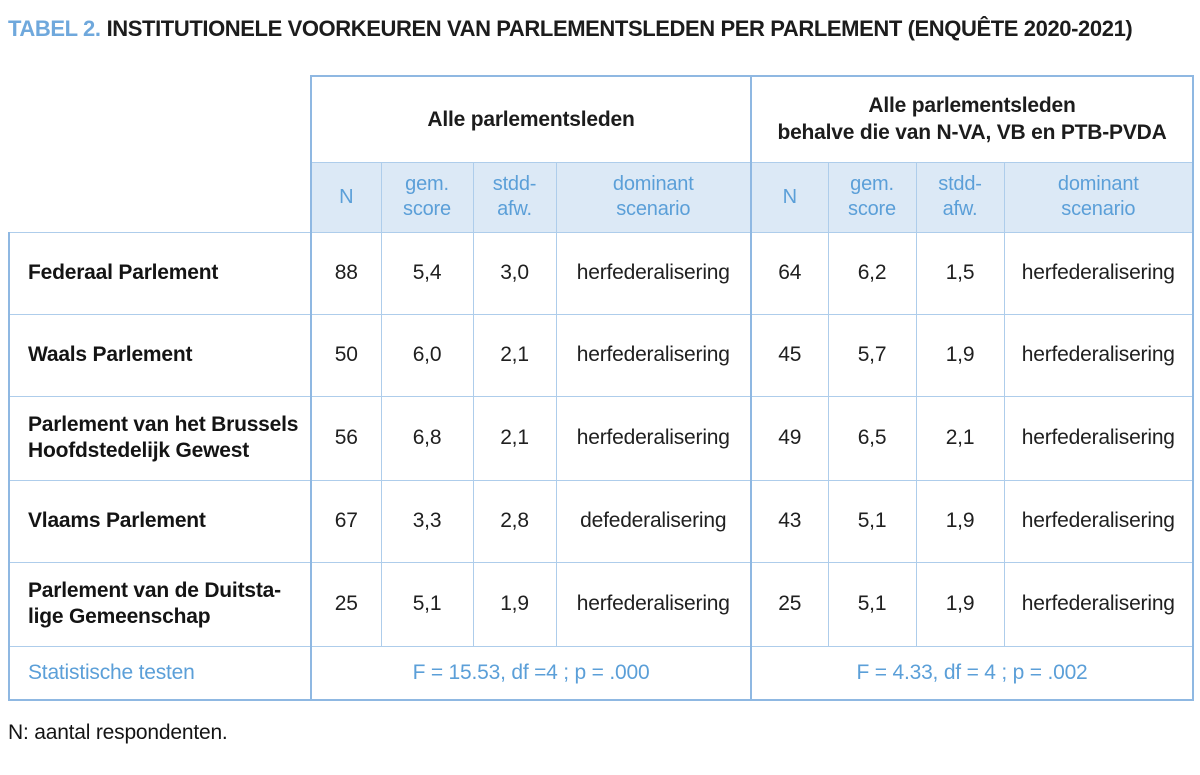  I want to click on row-label-line: Parlement van het Brussels, so click(163, 424).